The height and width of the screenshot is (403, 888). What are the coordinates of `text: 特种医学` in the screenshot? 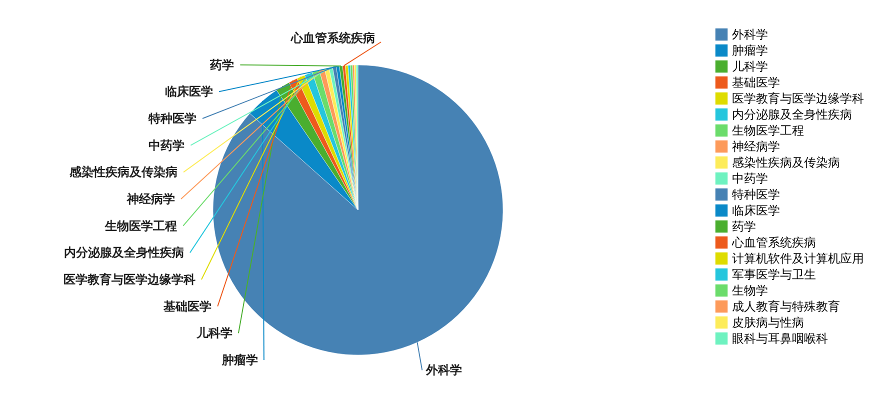 It's located at (172, 119).